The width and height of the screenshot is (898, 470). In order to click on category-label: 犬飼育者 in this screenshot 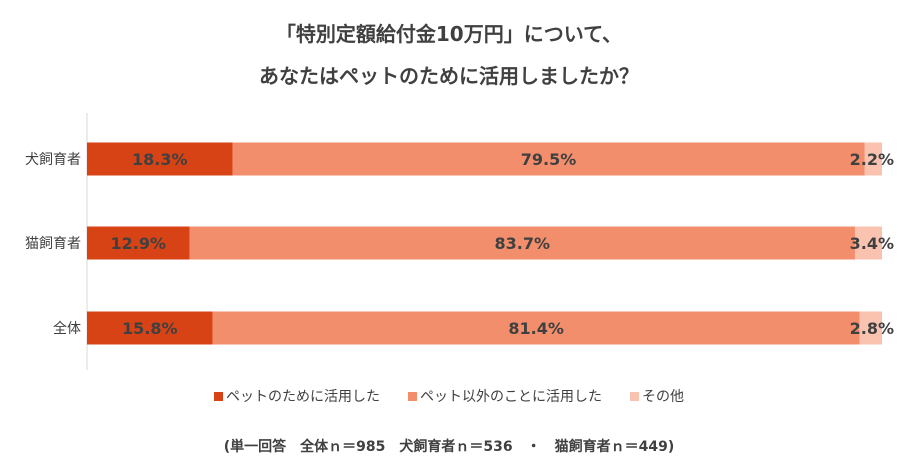, I will do `click(53, 160)`.